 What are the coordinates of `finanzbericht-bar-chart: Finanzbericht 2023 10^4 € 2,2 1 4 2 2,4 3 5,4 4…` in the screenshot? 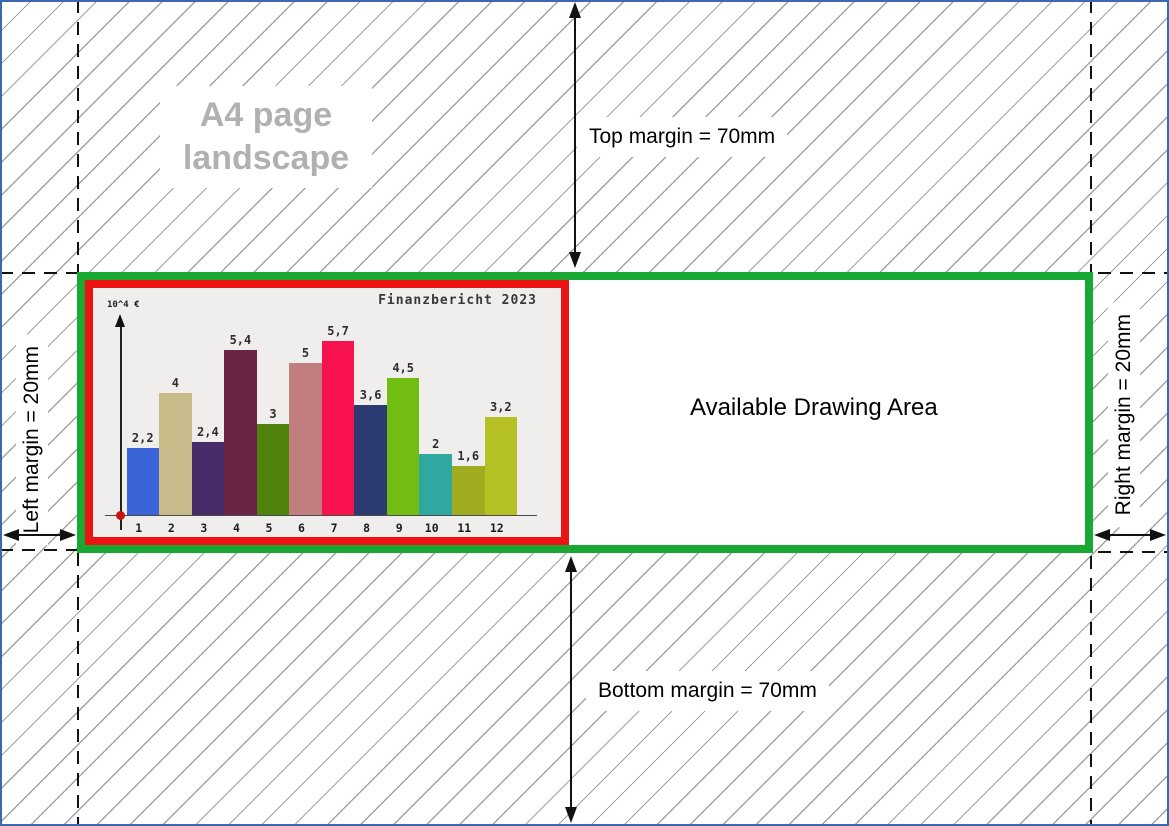 It's located at (327, 412).